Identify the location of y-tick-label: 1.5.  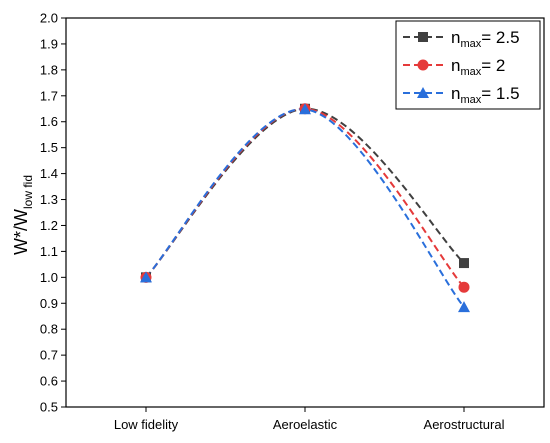
(49, 147).